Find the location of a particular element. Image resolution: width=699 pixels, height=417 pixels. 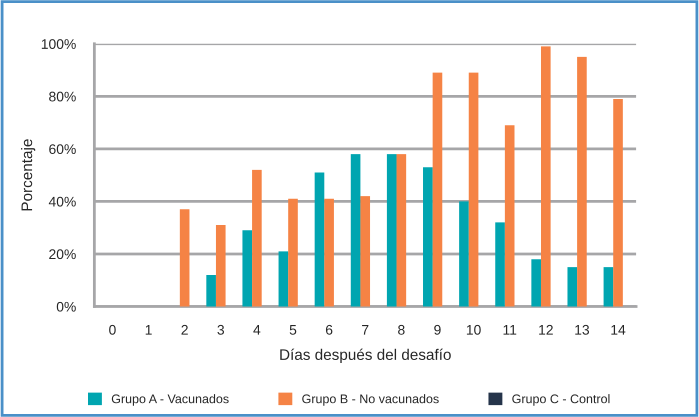

y-tick-label: 0% is located at coordinates (66, 307).